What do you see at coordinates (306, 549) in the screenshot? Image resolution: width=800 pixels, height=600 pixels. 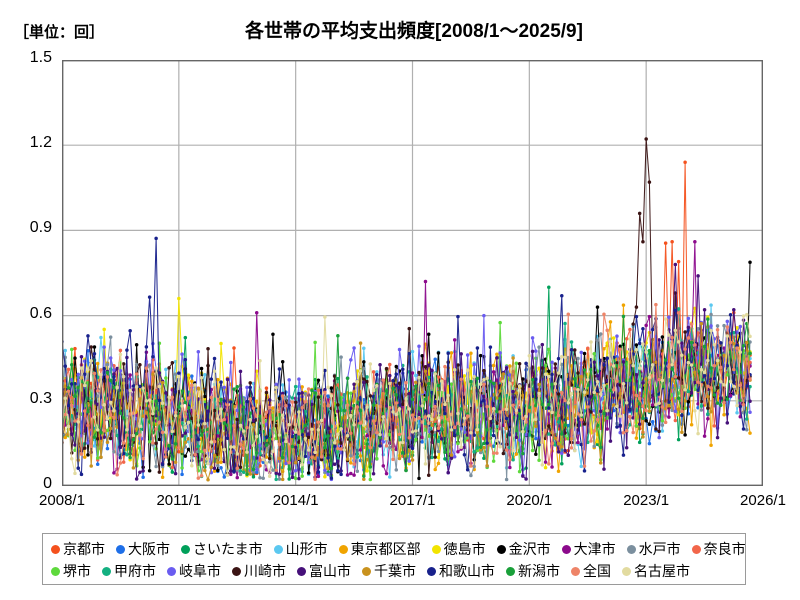 I see `legend-label: 山形市` at bounding box center [306, 549].